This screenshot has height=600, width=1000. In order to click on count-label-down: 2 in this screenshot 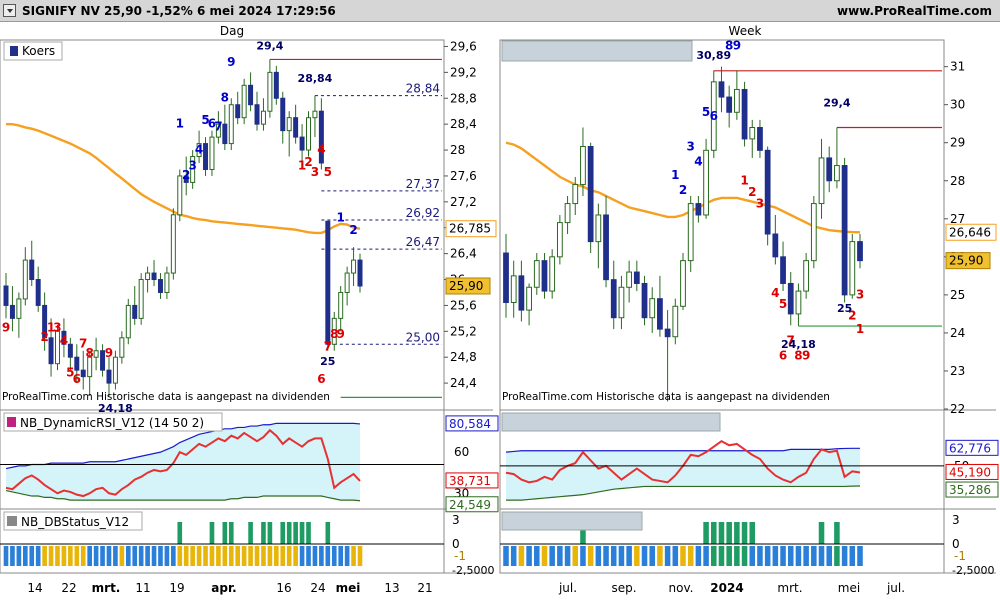, I will do `click(44, 337)`.